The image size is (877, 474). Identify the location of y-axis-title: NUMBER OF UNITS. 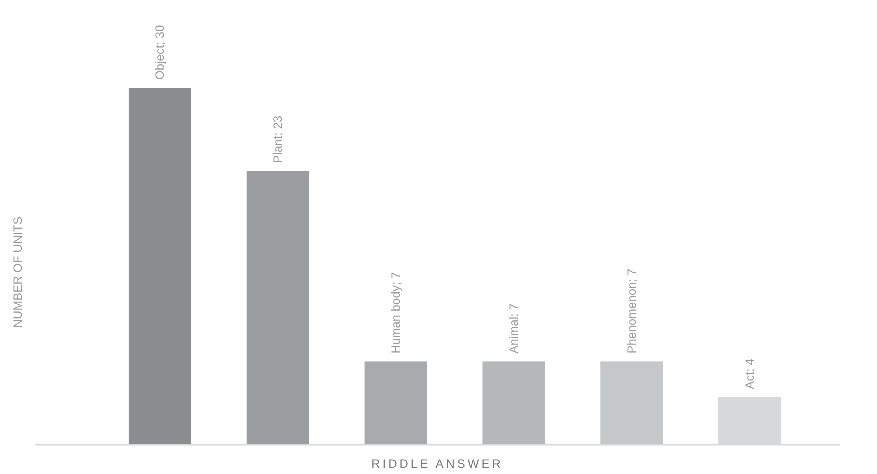
(18, 272).